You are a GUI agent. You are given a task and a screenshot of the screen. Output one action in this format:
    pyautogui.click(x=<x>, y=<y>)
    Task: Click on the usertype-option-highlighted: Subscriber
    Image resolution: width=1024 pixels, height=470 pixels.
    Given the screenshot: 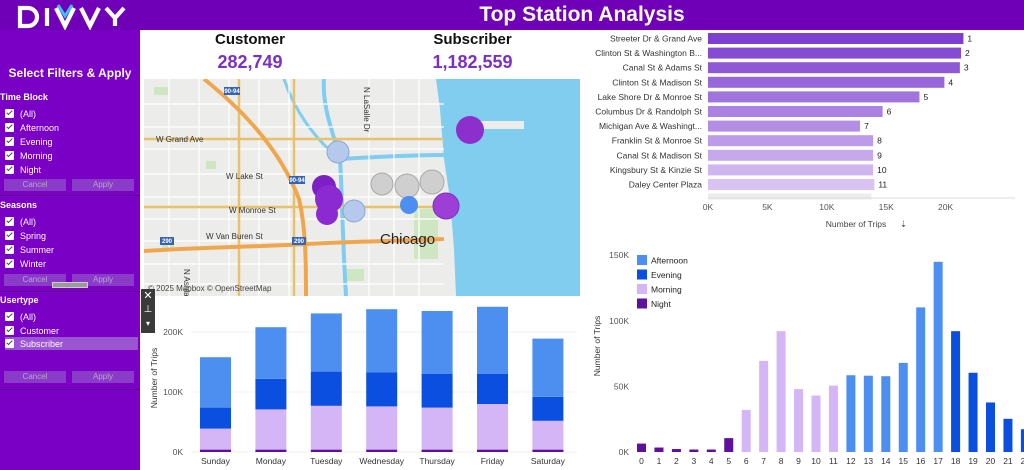 What is the action you would take?
    pyautogui.click(x=71, y=343)
    